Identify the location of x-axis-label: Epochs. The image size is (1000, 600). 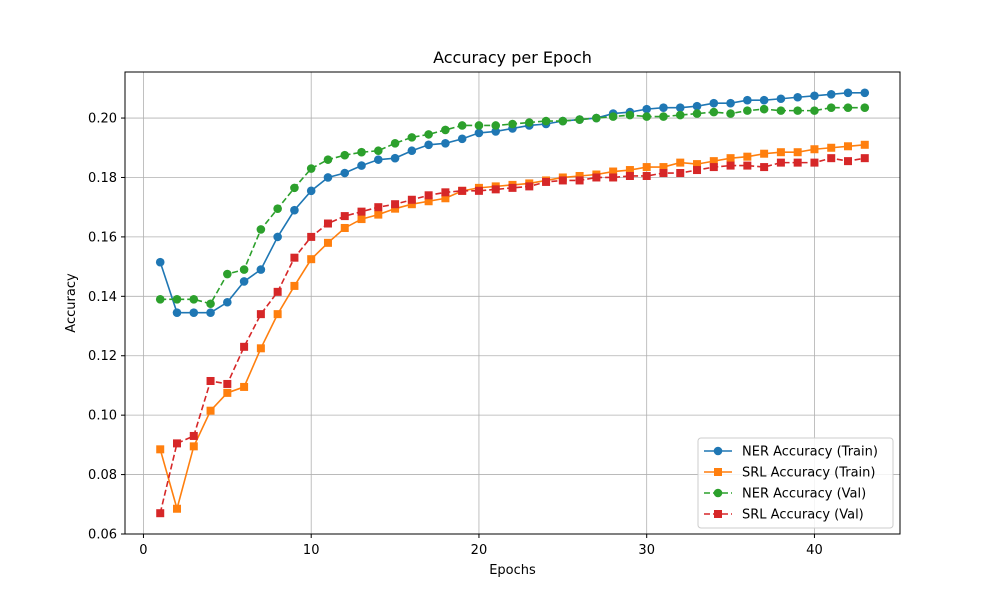
(512, 570).